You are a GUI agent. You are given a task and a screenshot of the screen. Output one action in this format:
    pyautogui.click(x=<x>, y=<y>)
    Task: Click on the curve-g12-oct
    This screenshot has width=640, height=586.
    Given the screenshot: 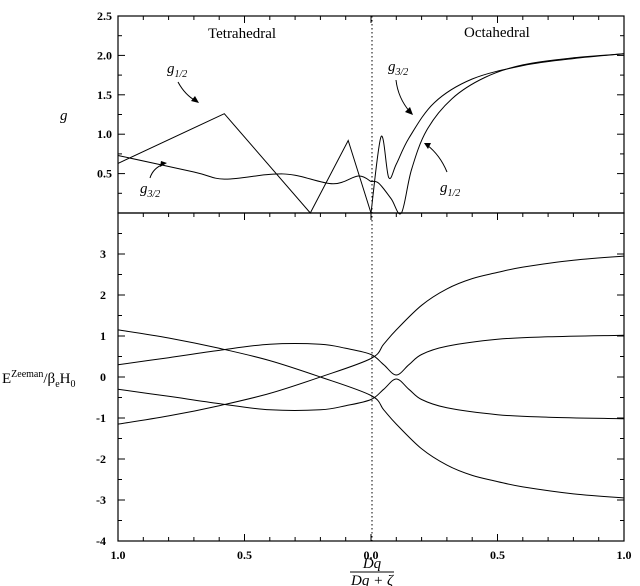 What is the action you would take?
    pyautogui.click(x=497, y=134)
    